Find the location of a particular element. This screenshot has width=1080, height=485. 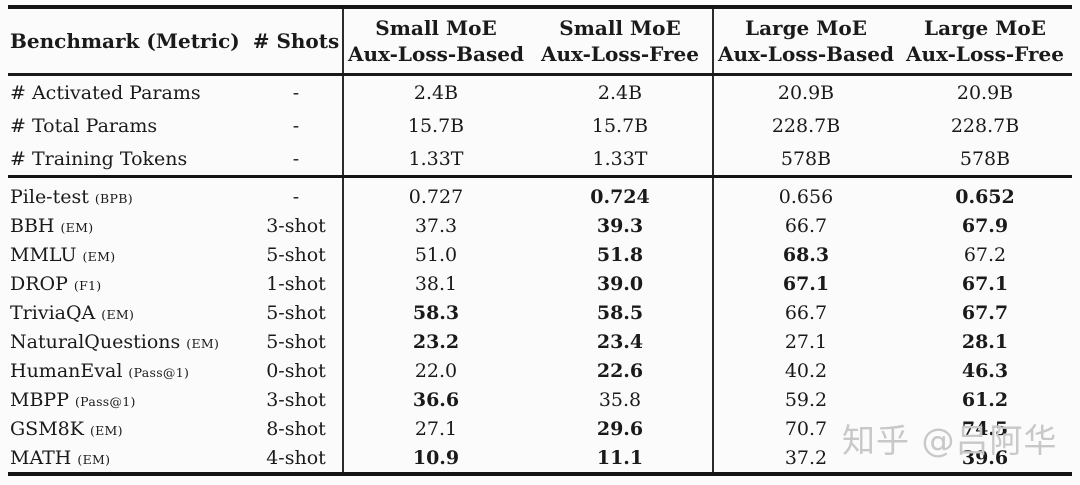

value-cell: 59.2 is located at coordinates (805, 399).